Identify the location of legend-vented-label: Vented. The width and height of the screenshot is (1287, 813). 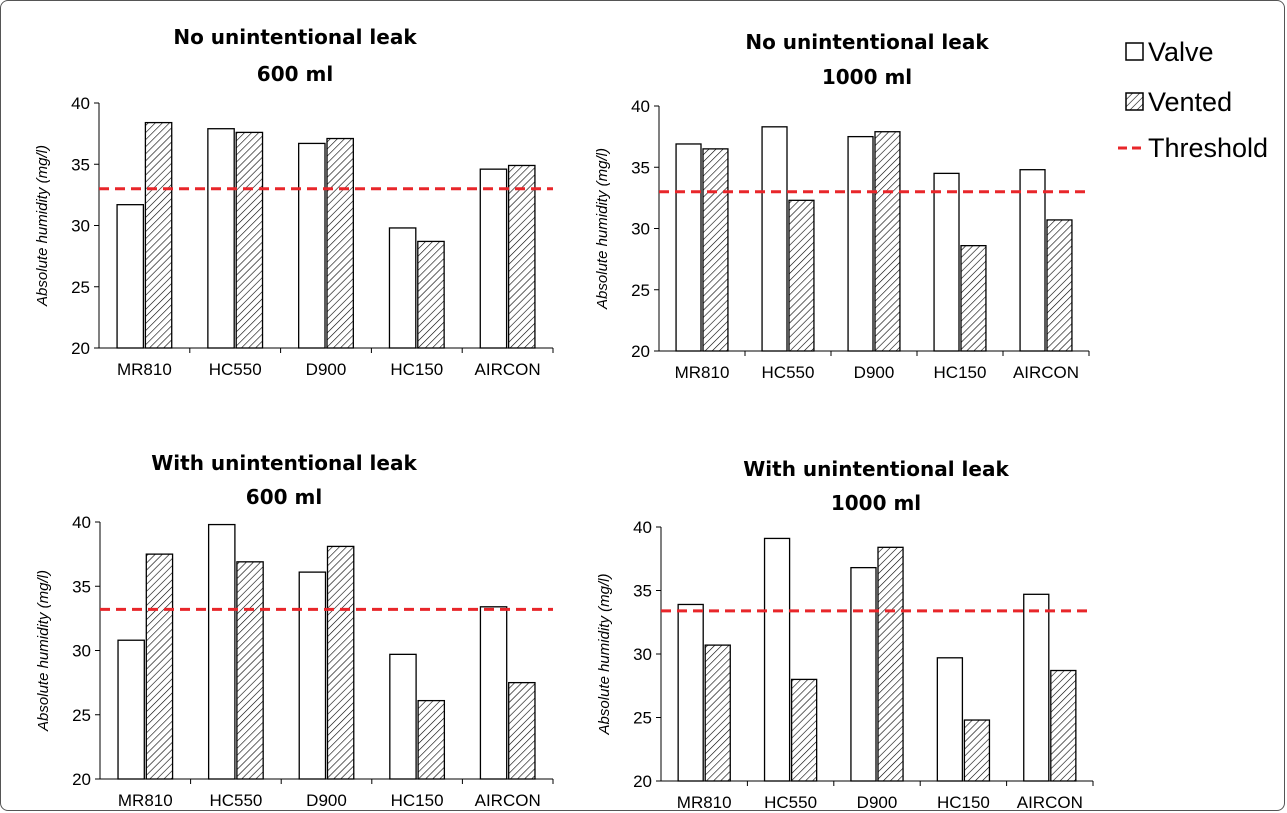
(1190, 102).